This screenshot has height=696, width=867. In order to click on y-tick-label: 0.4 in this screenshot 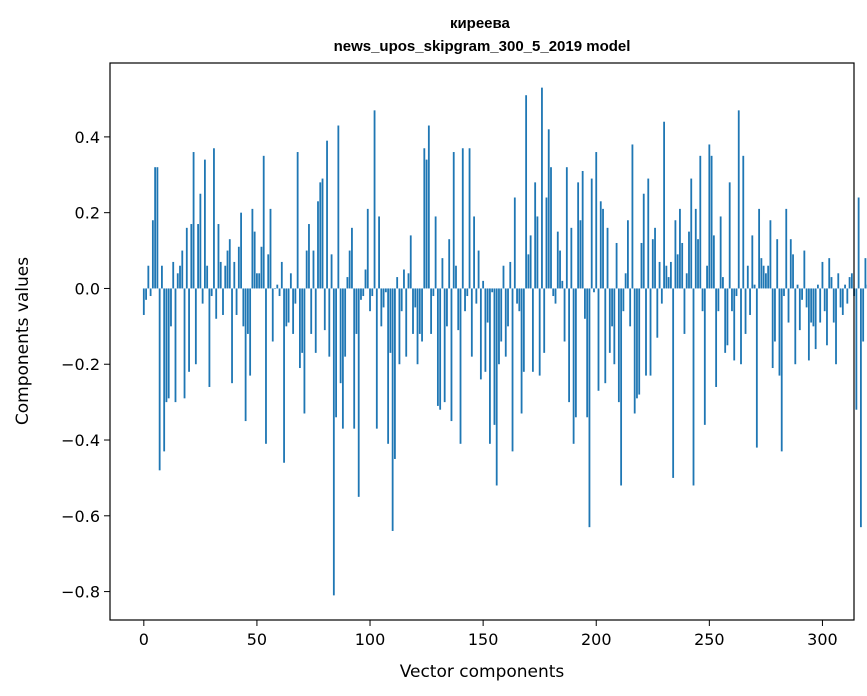, I will do `click(87, 137)`.